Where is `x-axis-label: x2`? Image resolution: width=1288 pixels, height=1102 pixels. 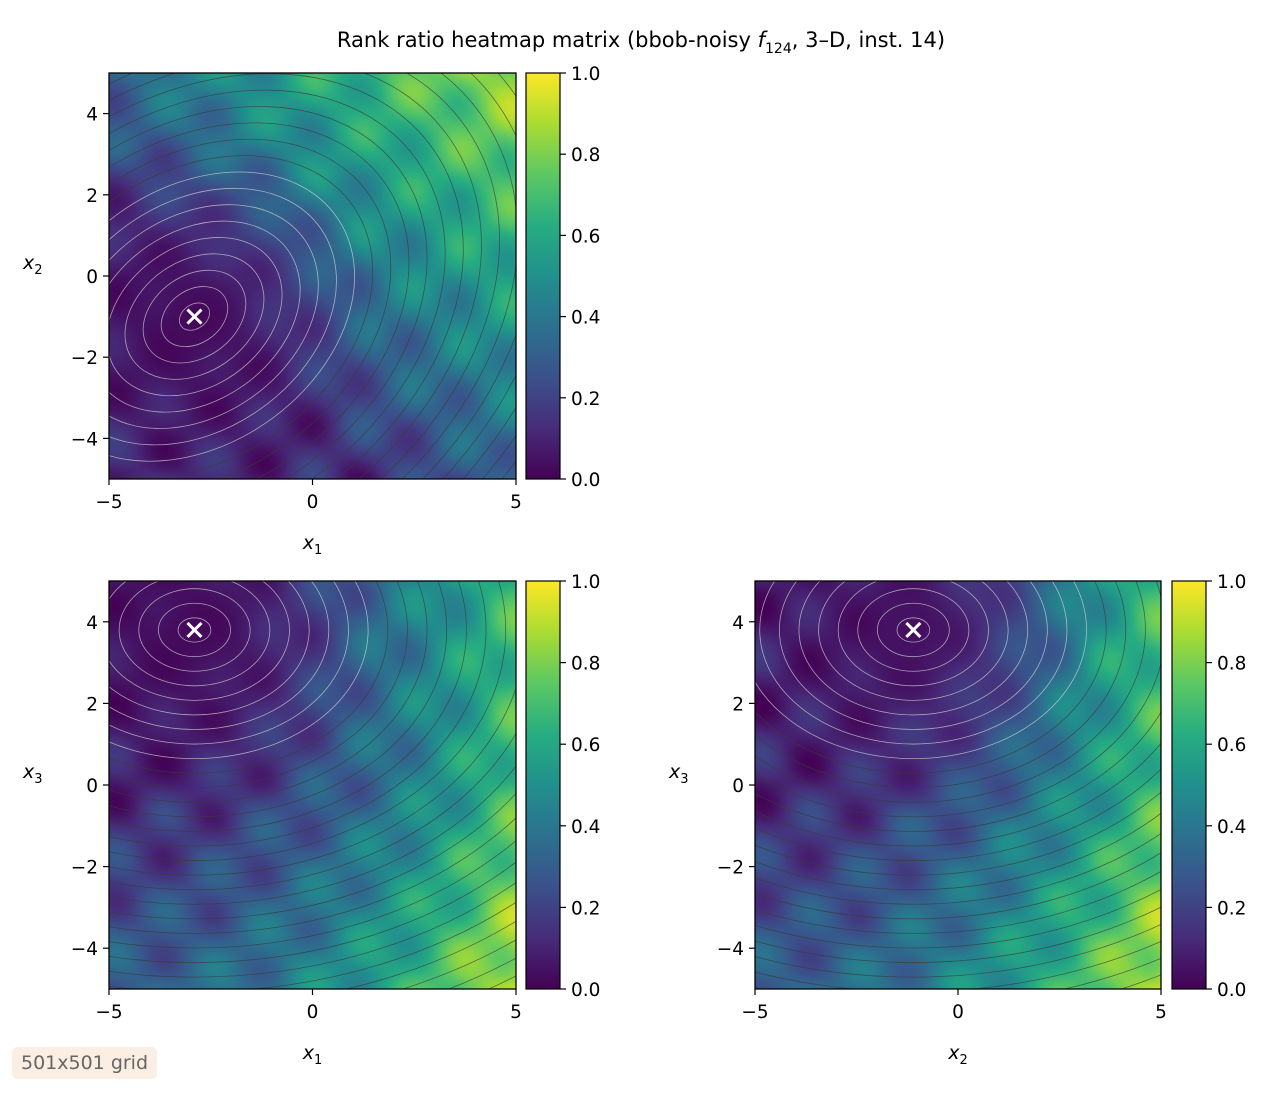
x-axis-label: x2 is located at coordinates (957, 1055).